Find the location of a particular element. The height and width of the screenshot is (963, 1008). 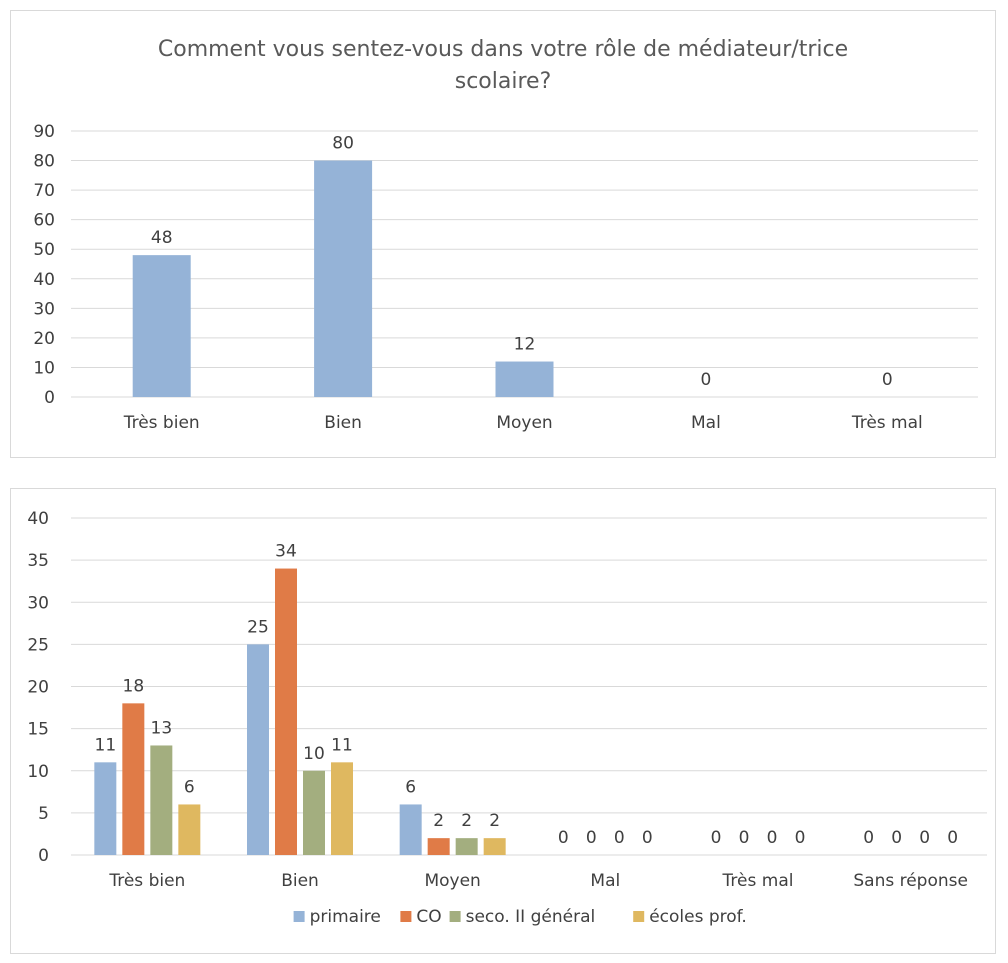

y-tick-label: 70 is located at coordinates (44, 191).